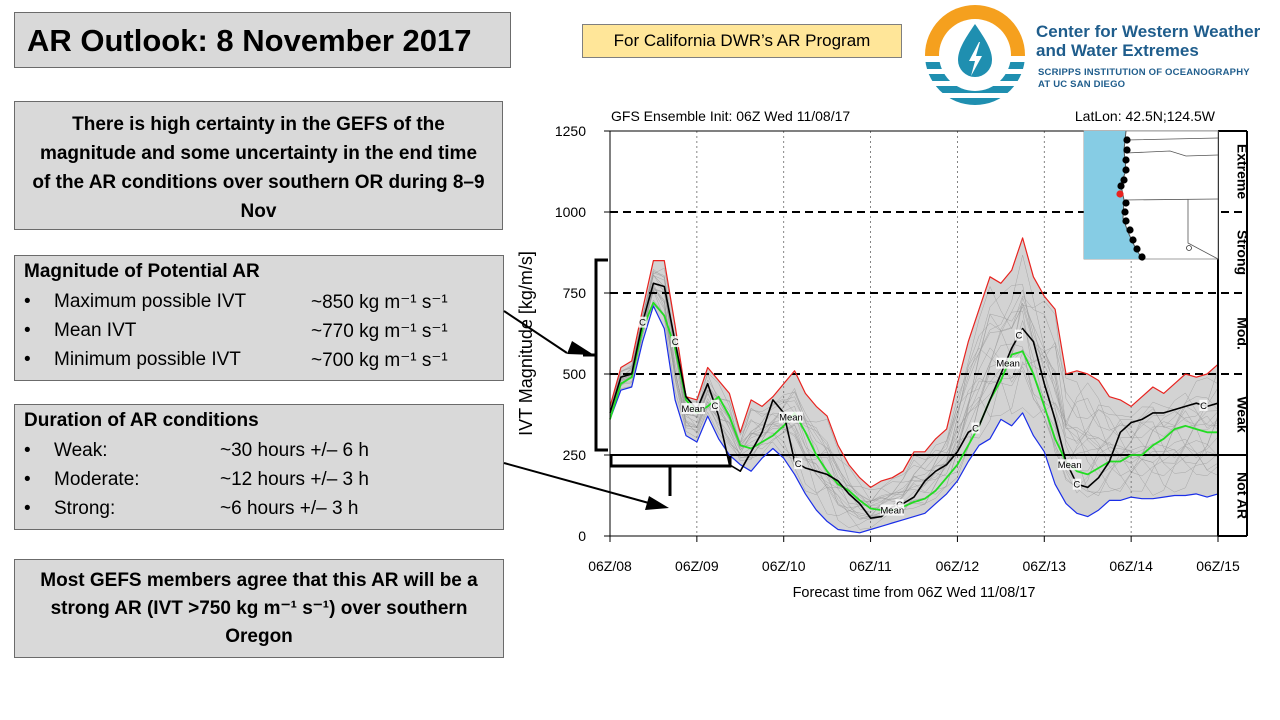 This screenshot has width=1280, height=720. What do you see at coordinates (289, 508) in the screenshot?
I see `duration-value: ~6 hours +/– 3 h` at bounding box center [289, 508].